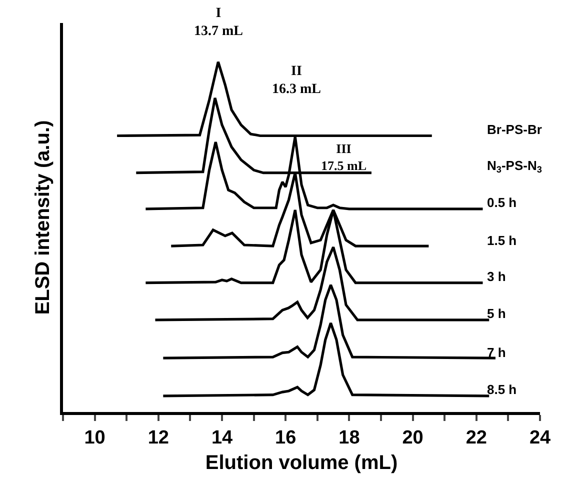 Image resolution: width=562 pixels, height=491 pixels. Describe the element at coordinates (502, 240) in the screenshot. I see `text: 1.5 h` at that location.